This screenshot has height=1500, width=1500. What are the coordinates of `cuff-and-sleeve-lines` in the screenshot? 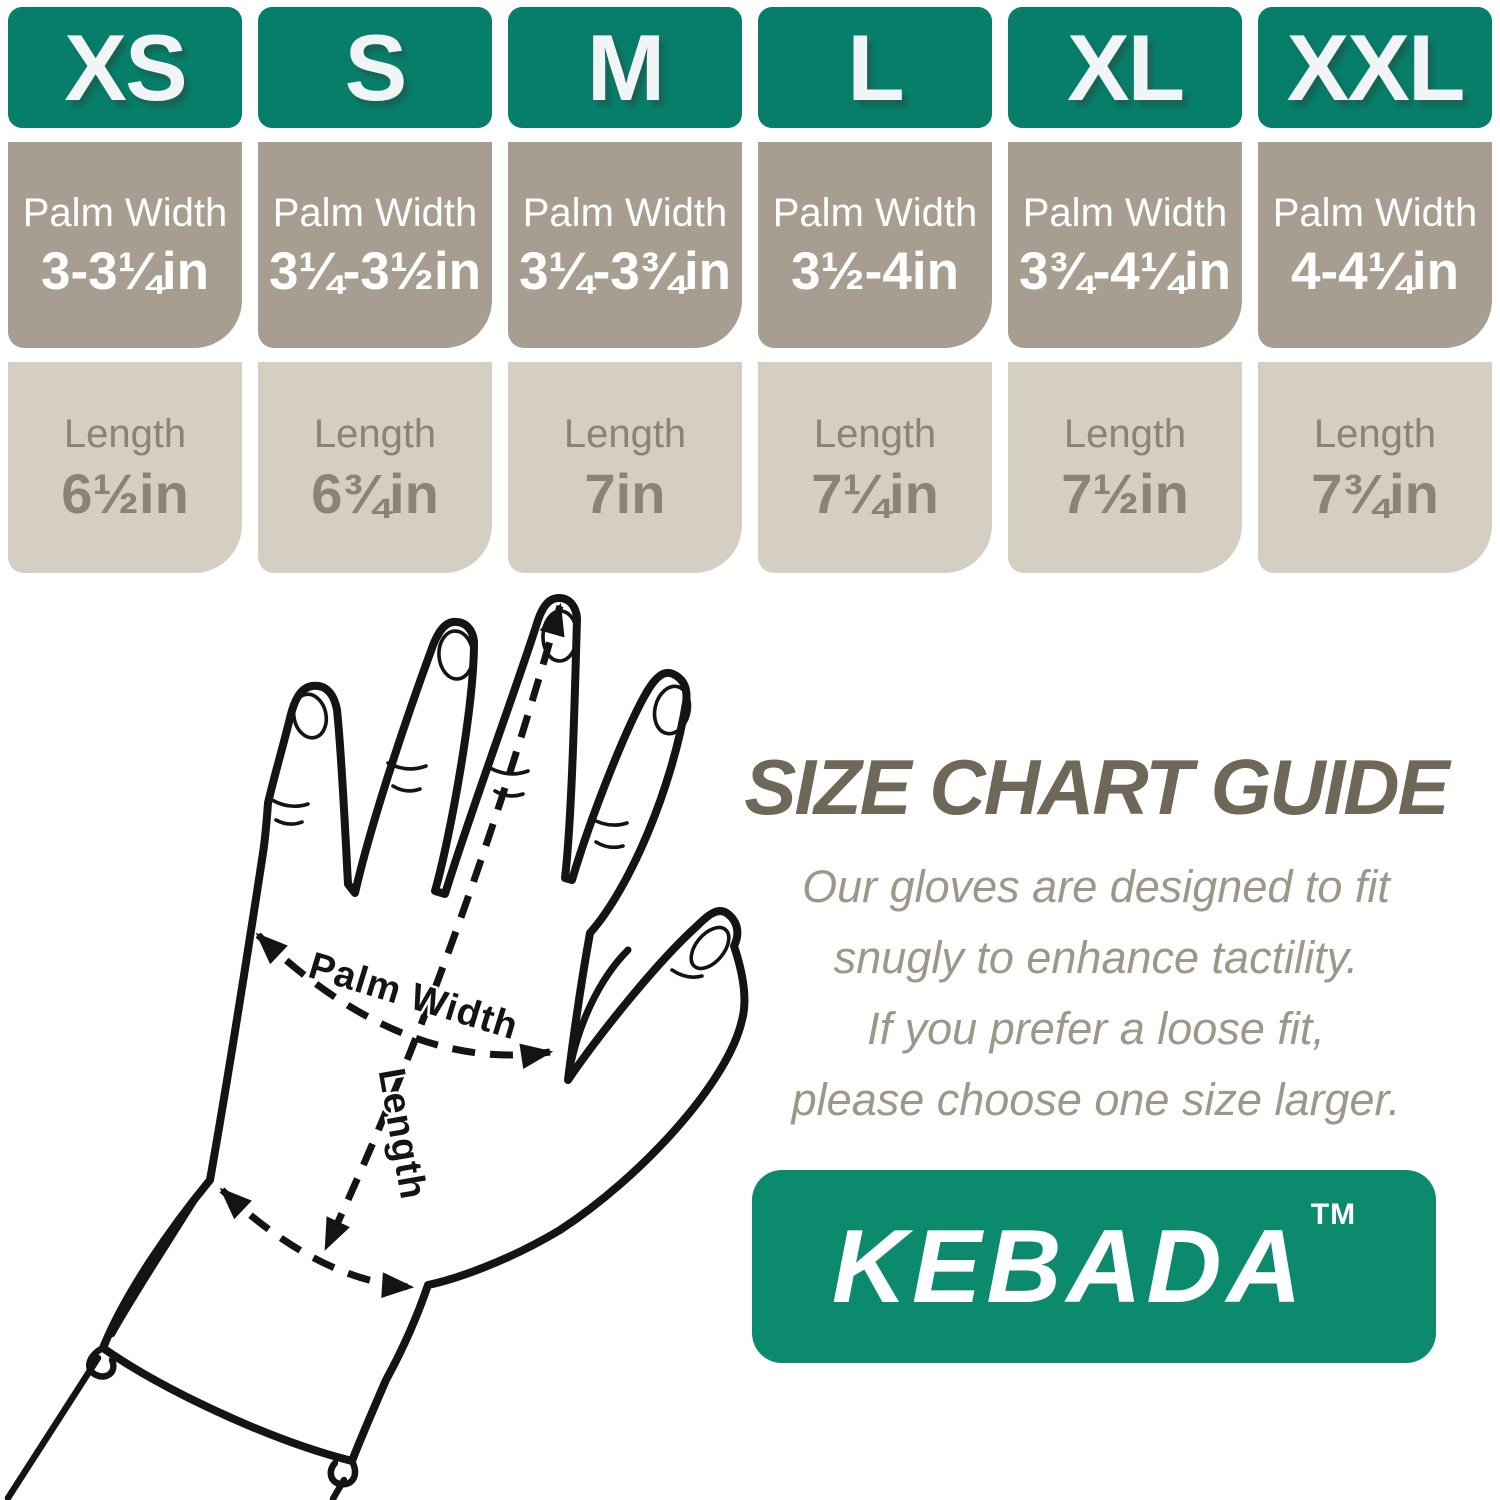 It's located at (181, 1347).